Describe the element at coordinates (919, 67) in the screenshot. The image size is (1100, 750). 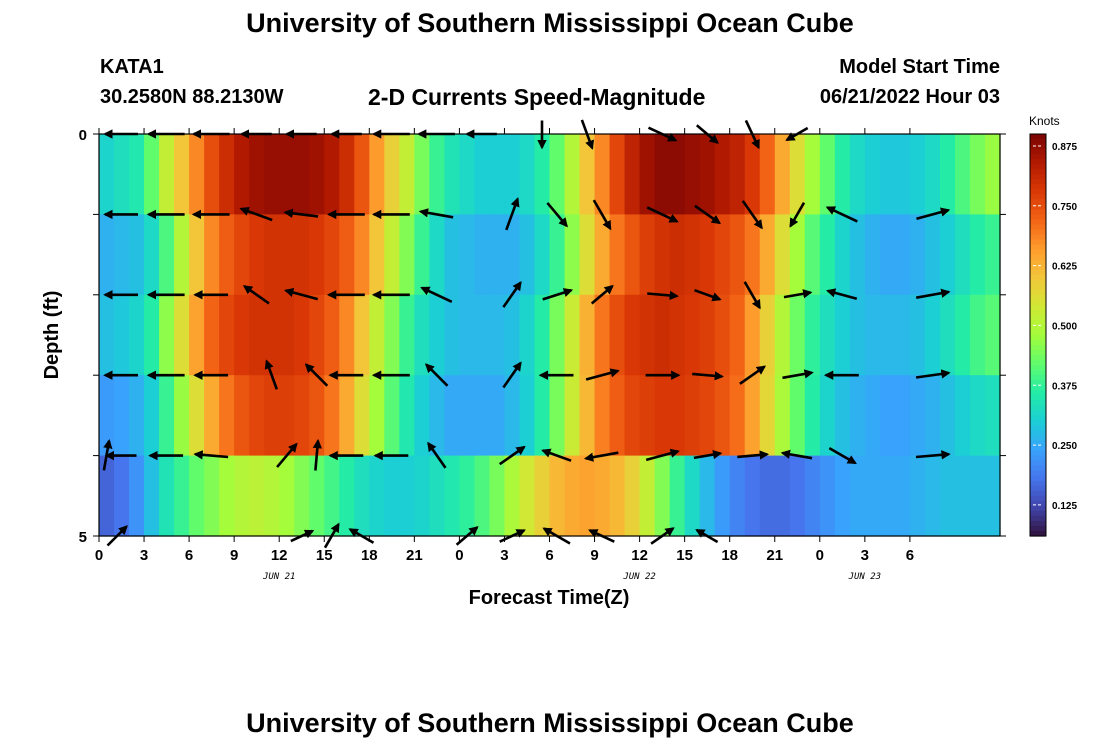
I see `model-start-label: Model Start Time` at that location.